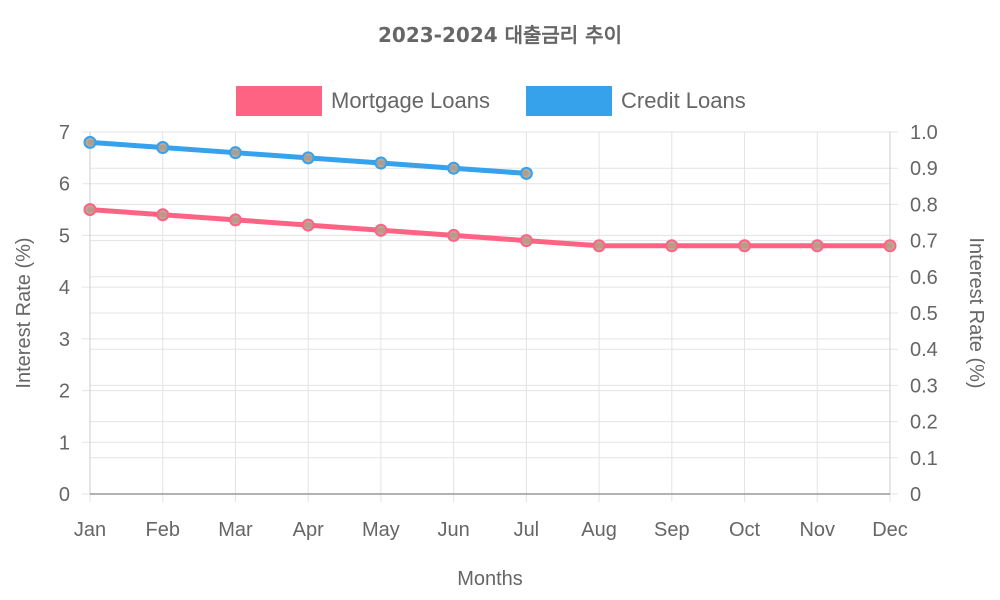 The height and width of the screenshot is (600, 1000). What do you see at coordinates (745, 530) in the screenshot?
I see `x-tick-label: Oct` at bounding box center [745, 530].